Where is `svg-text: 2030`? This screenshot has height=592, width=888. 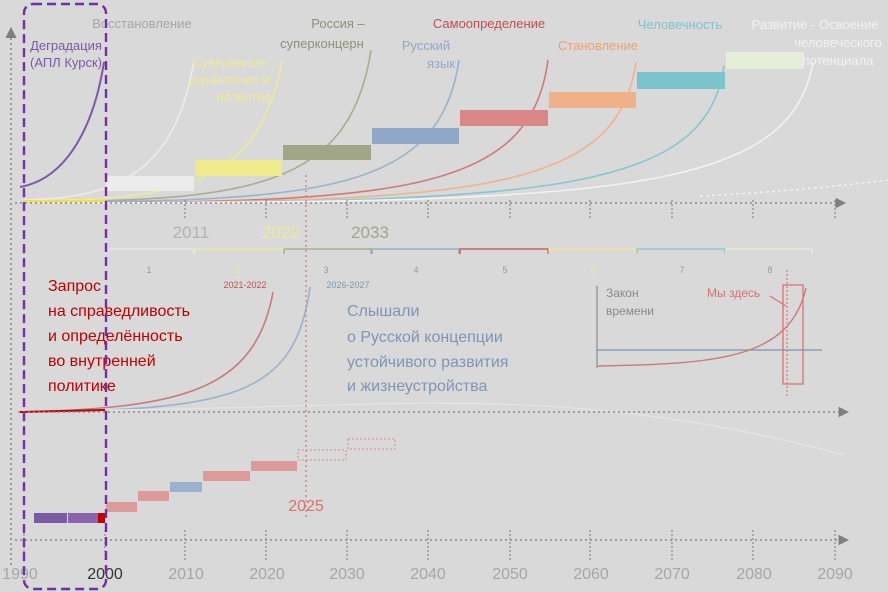
svg-text: 2030 is located at coordinates (347, 574).